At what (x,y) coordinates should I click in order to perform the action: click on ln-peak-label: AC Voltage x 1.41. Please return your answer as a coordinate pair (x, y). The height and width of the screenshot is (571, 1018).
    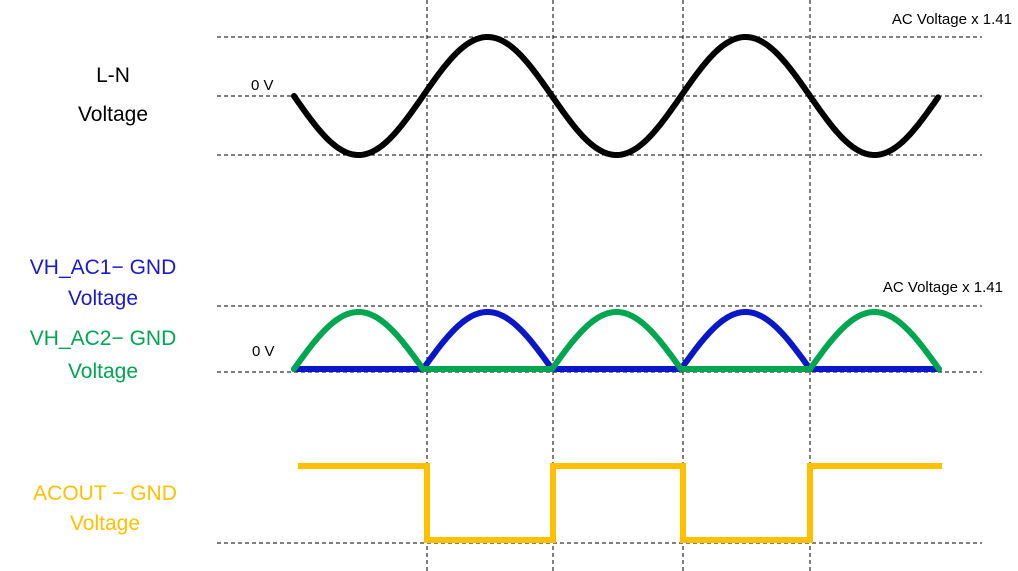
    Looking at the image, I should click on (952, 19).